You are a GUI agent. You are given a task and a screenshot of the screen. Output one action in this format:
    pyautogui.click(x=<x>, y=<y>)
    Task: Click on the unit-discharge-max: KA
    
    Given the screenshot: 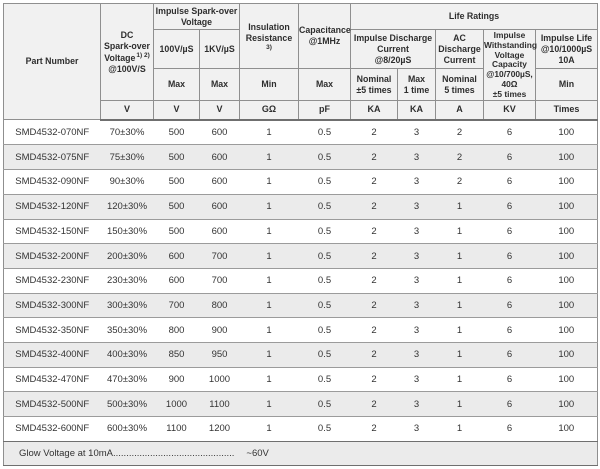 What is the action you would take?
    pyautogui.click(x=416, y=110)
    